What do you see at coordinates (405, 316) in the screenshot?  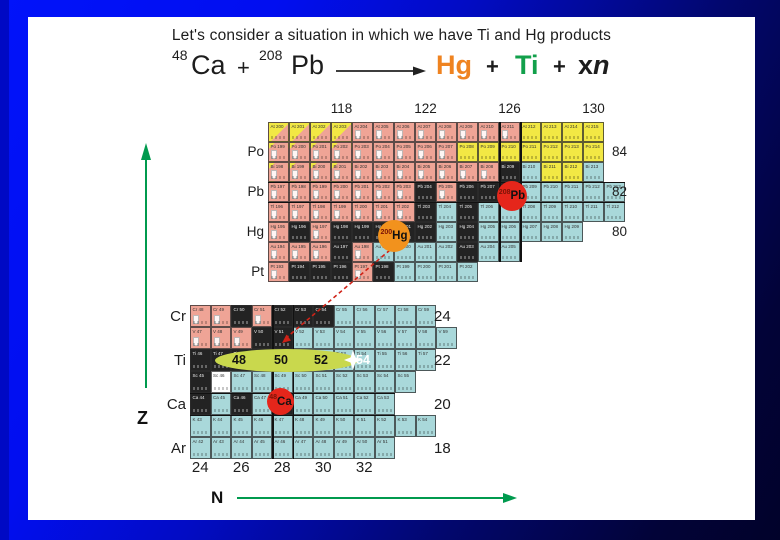 I see `nuclide-cell-cr-58: Cr 58` at bounding box center [405, 316].